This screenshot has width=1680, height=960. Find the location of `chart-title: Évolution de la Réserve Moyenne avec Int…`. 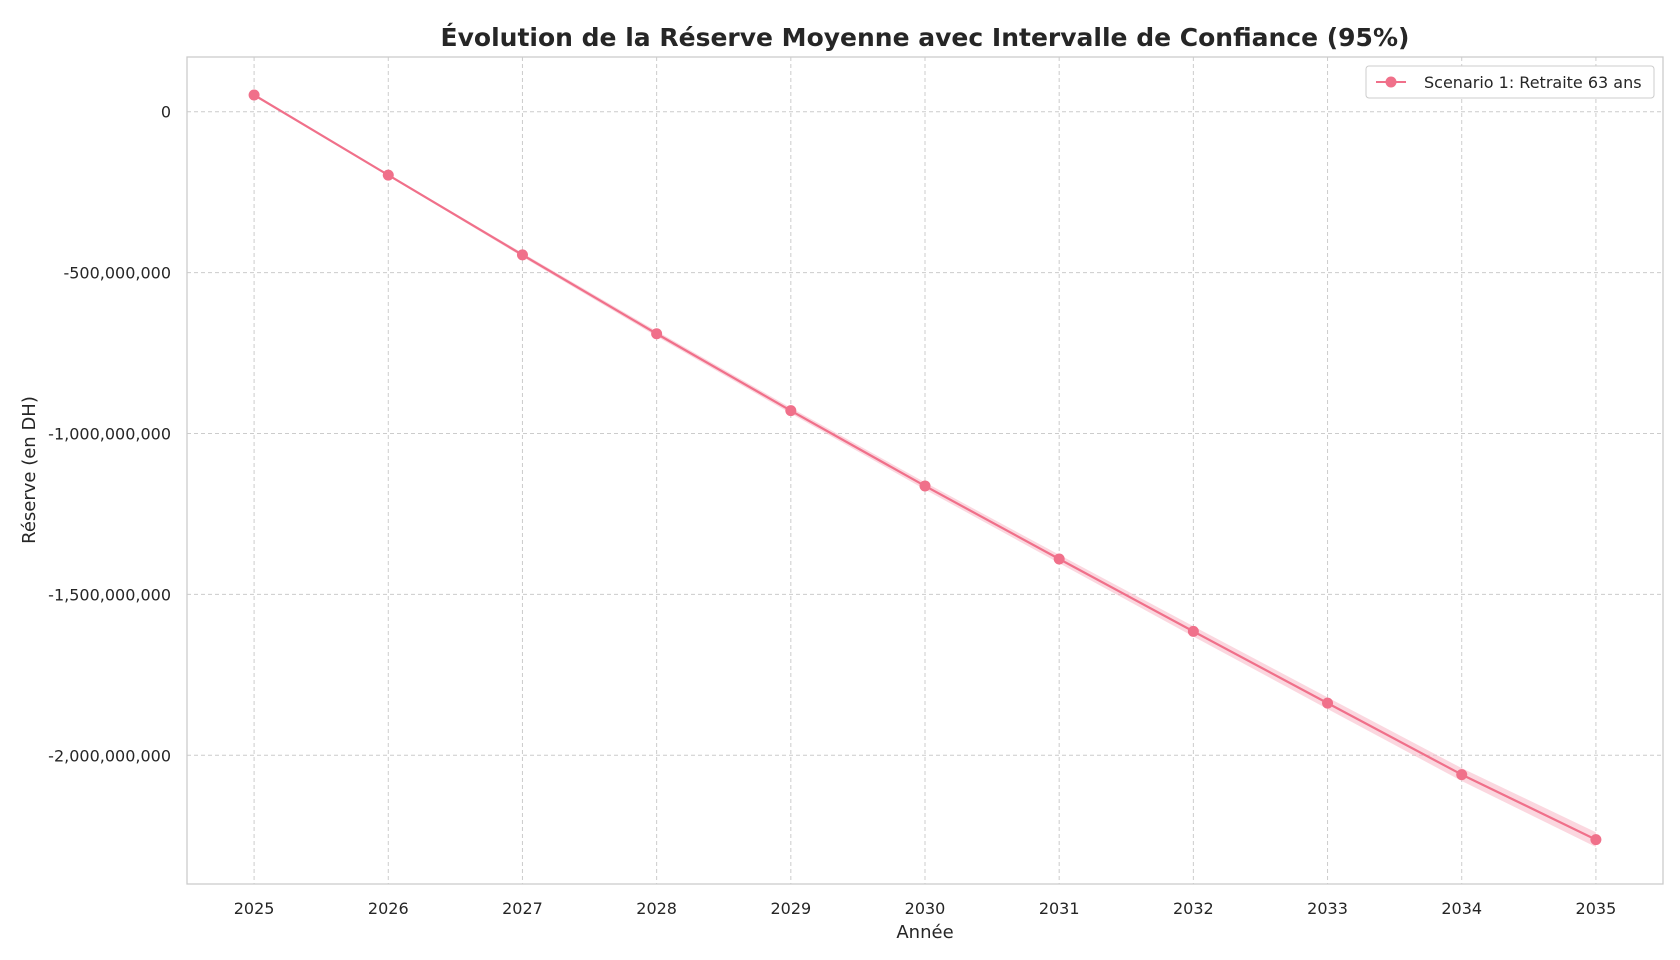

chart-title: Évolution de la Réserve Moyenne avec Int… is located at coordinates (925, 37).